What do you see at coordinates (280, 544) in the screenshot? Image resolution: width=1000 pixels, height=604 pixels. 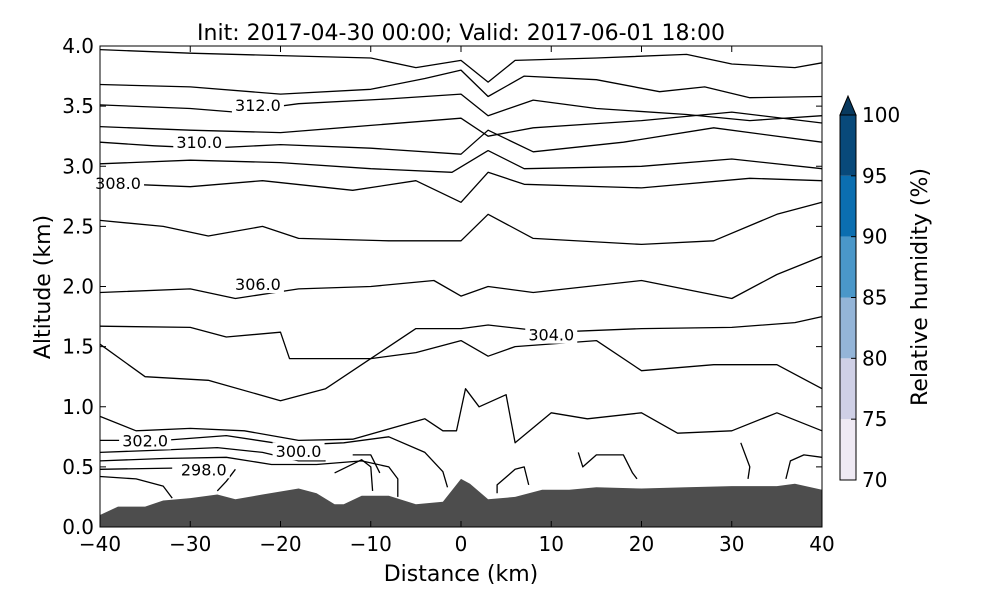 I see `x-tick-label: −20` at bounding box center [280, 544].